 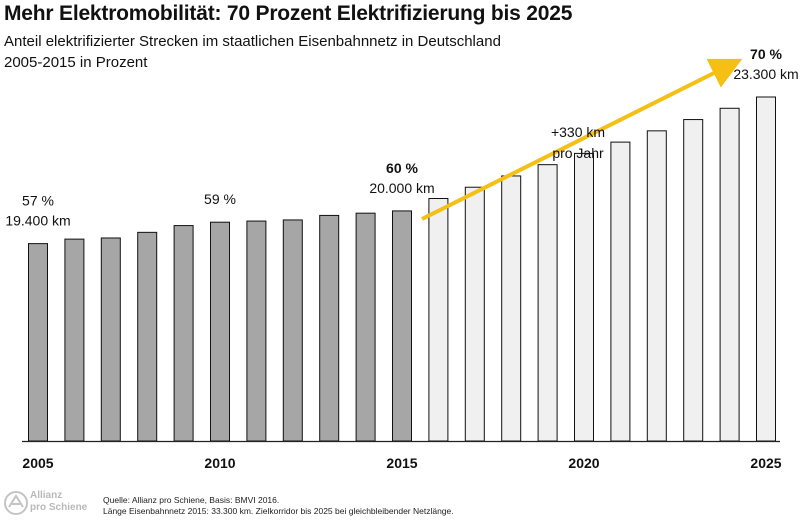 I want to click on x-tick-labels: 2005 2010 2015 2020 2025, so click(x=401, y=463).